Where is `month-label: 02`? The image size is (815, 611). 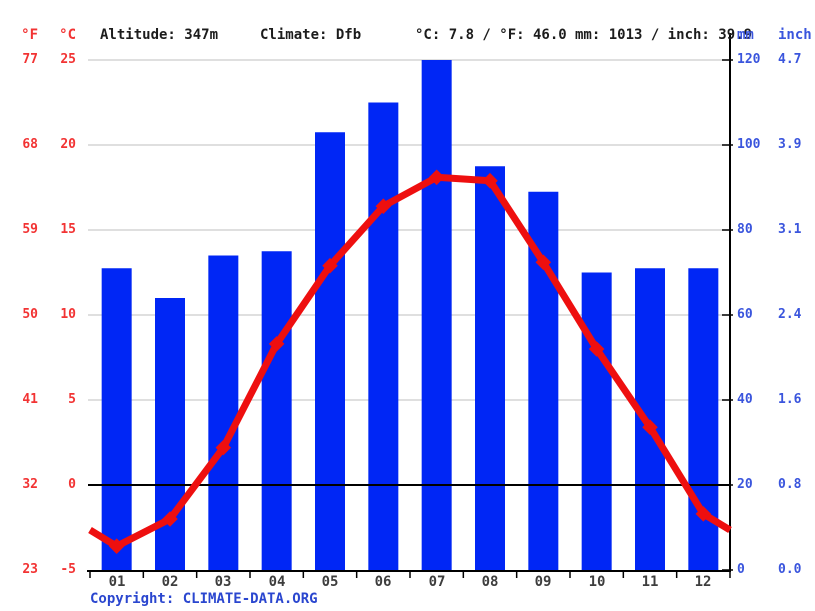 month-label: 02 is located at coordinates (170, 582).